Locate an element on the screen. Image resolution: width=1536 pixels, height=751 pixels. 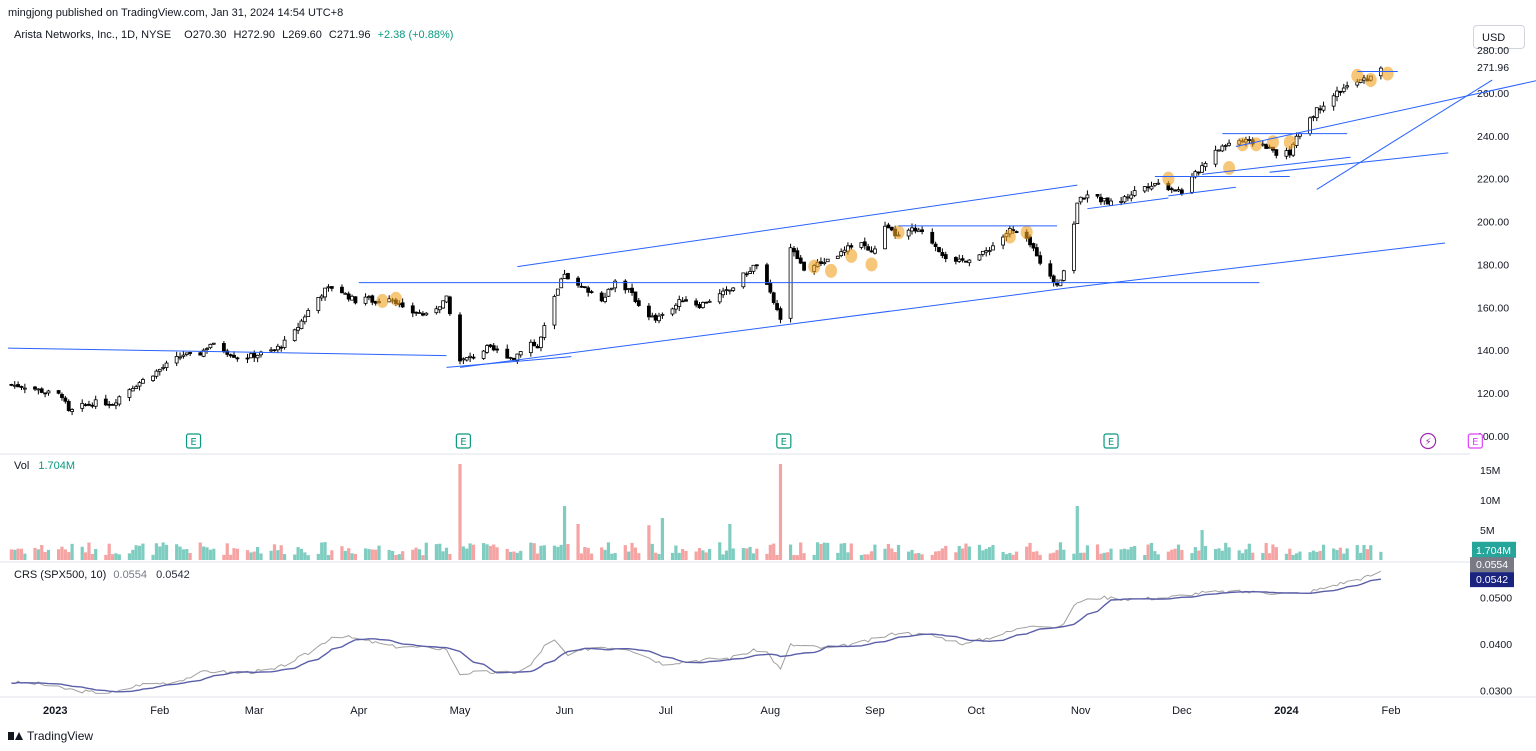
crs-tick-label: 0.0300 is located at coordinates (1496, 692).